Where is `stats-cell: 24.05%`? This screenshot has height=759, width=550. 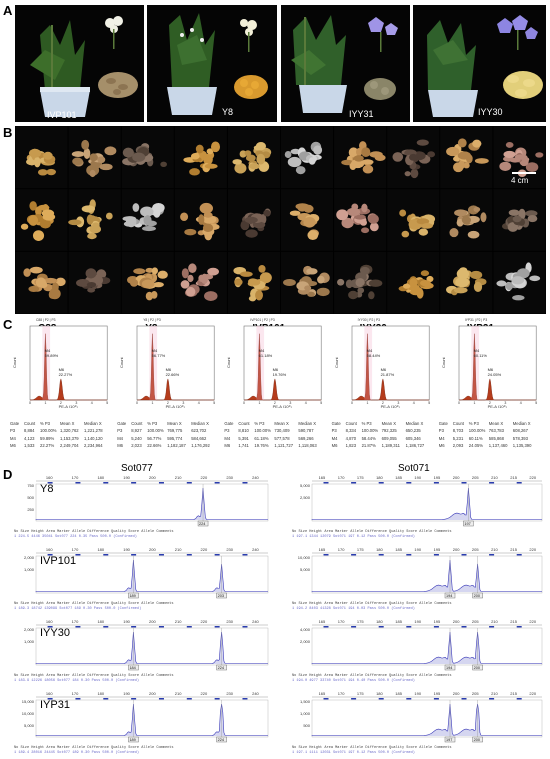 stats-cell: 24.05% is located at coordinates (475, 445).